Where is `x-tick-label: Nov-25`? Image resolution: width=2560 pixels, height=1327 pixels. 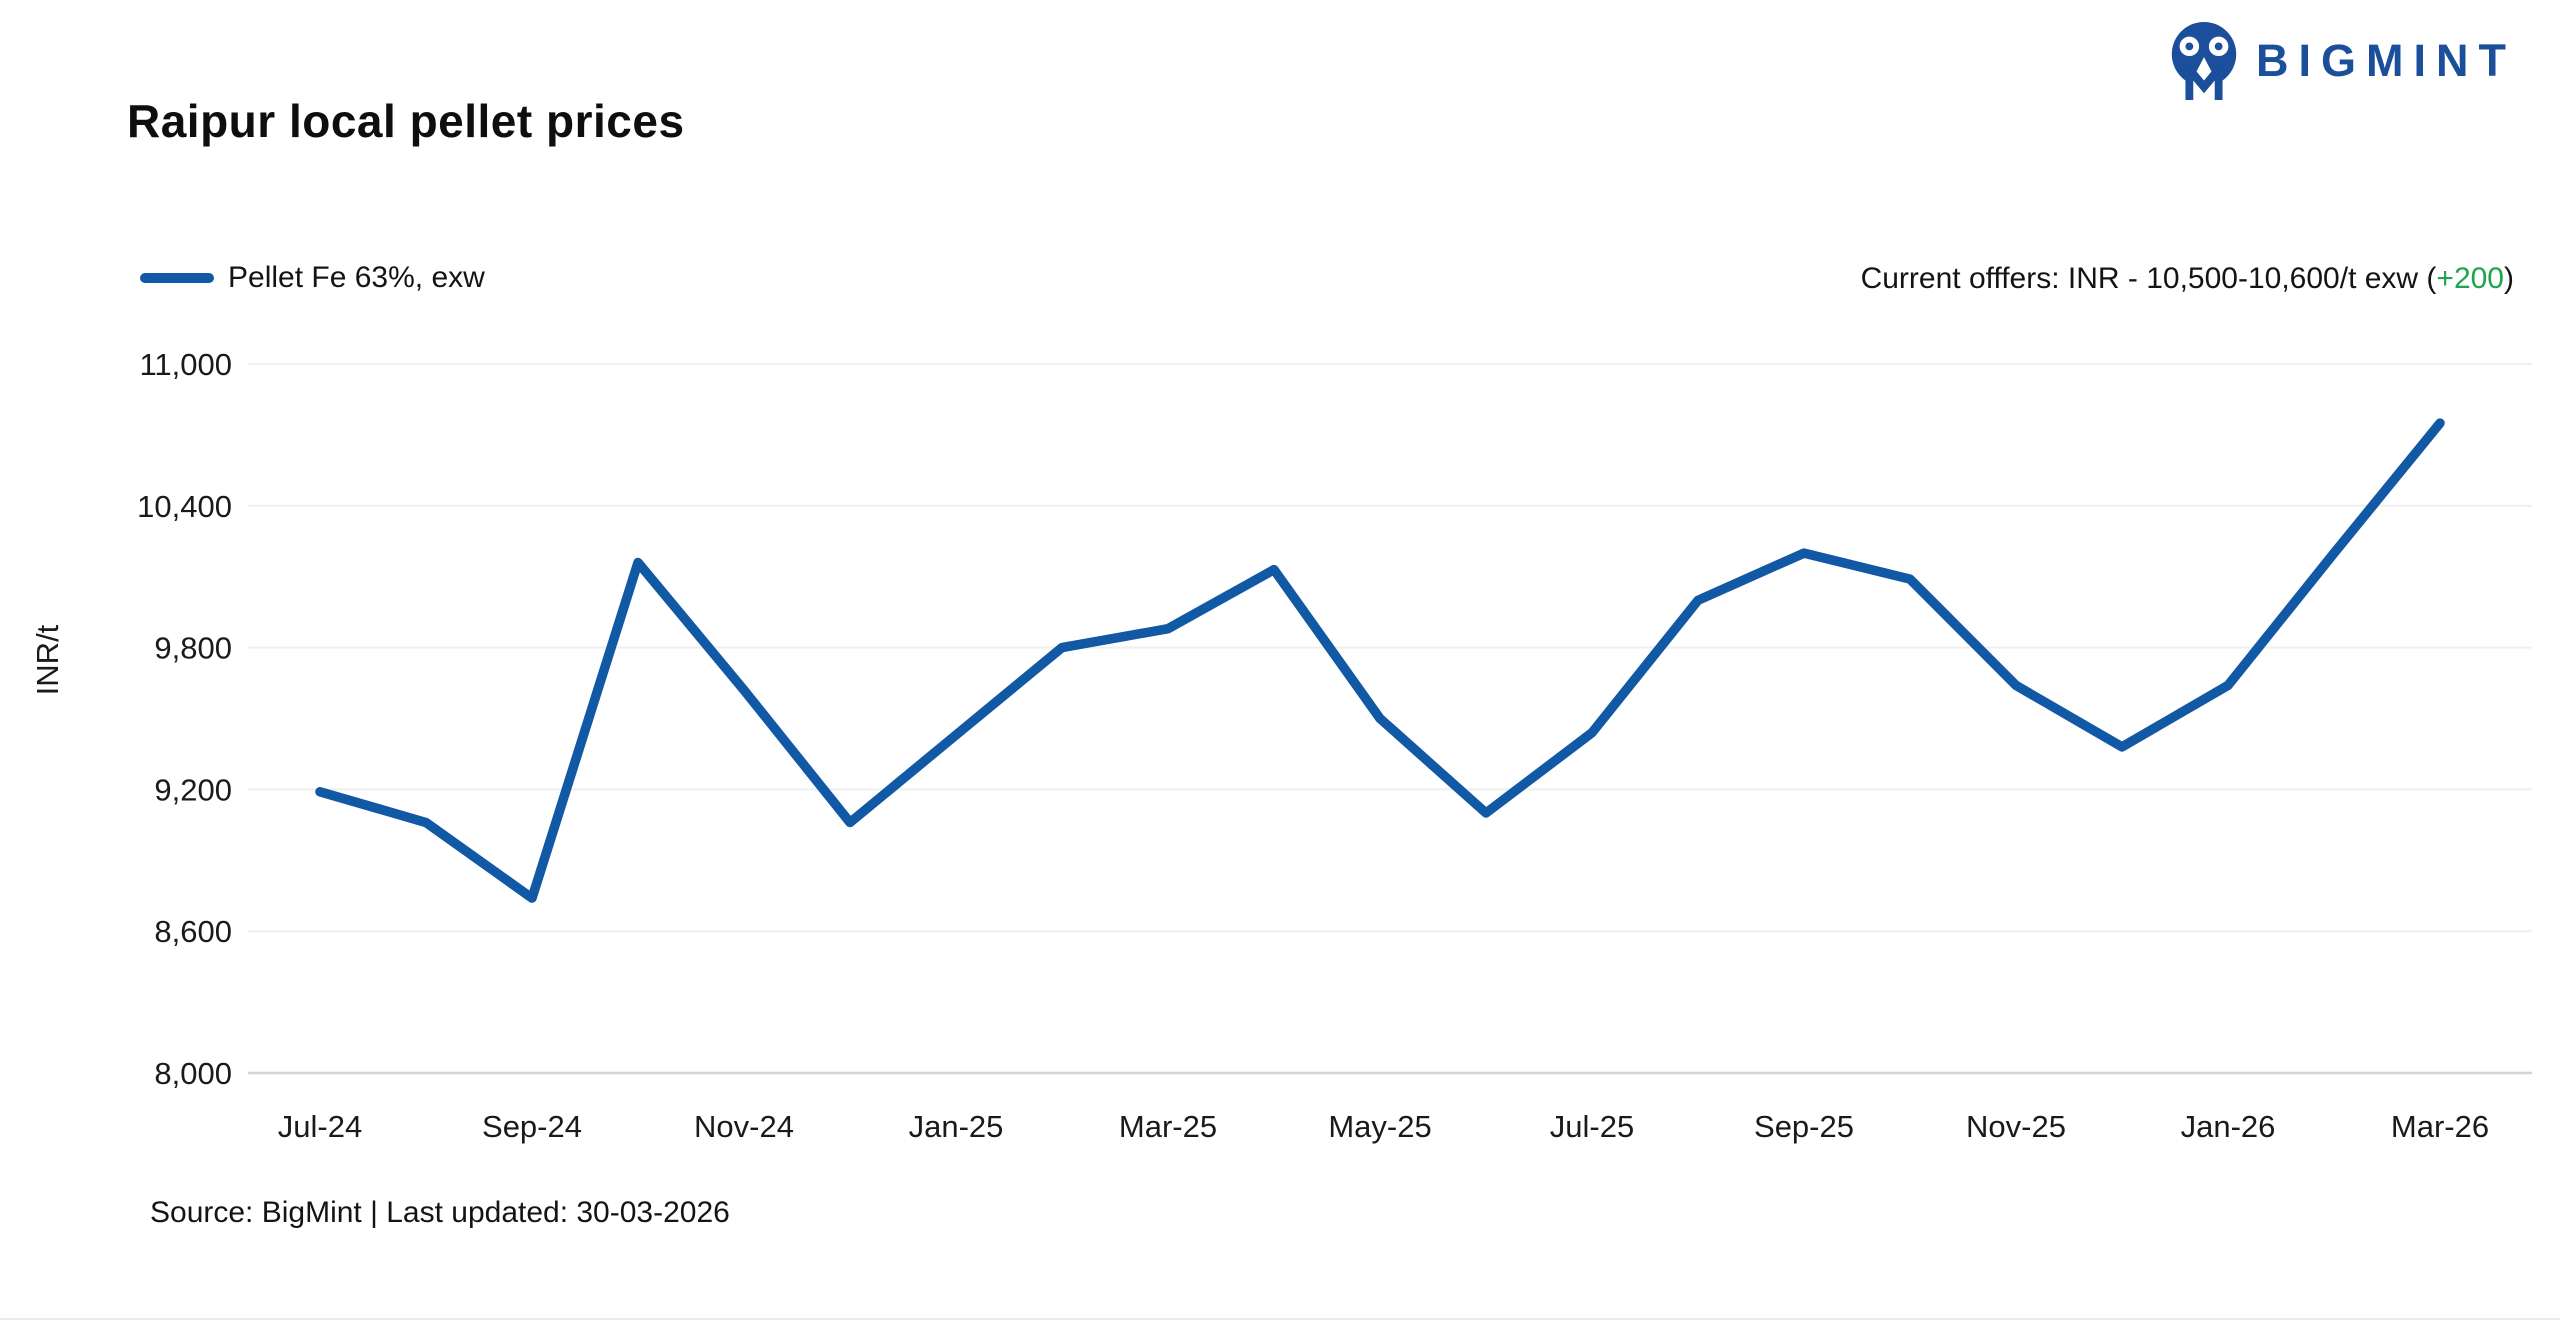 x-tick-label: Nov-25 is located at coordinates (2016, 1126).